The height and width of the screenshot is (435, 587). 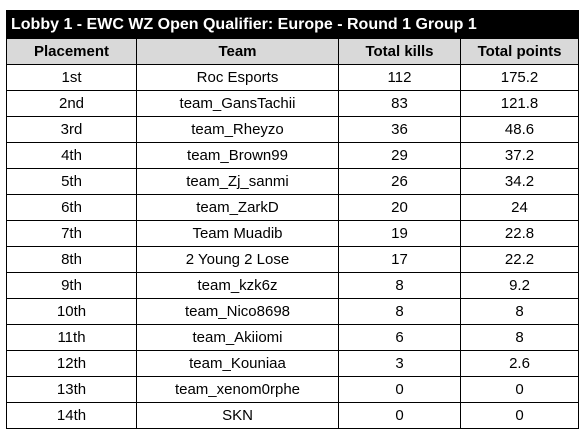 What do you see at coordinates (237, 233) in the screenshot?
I see `table-cell: Team Muadib` at bounding box center [237, 233].